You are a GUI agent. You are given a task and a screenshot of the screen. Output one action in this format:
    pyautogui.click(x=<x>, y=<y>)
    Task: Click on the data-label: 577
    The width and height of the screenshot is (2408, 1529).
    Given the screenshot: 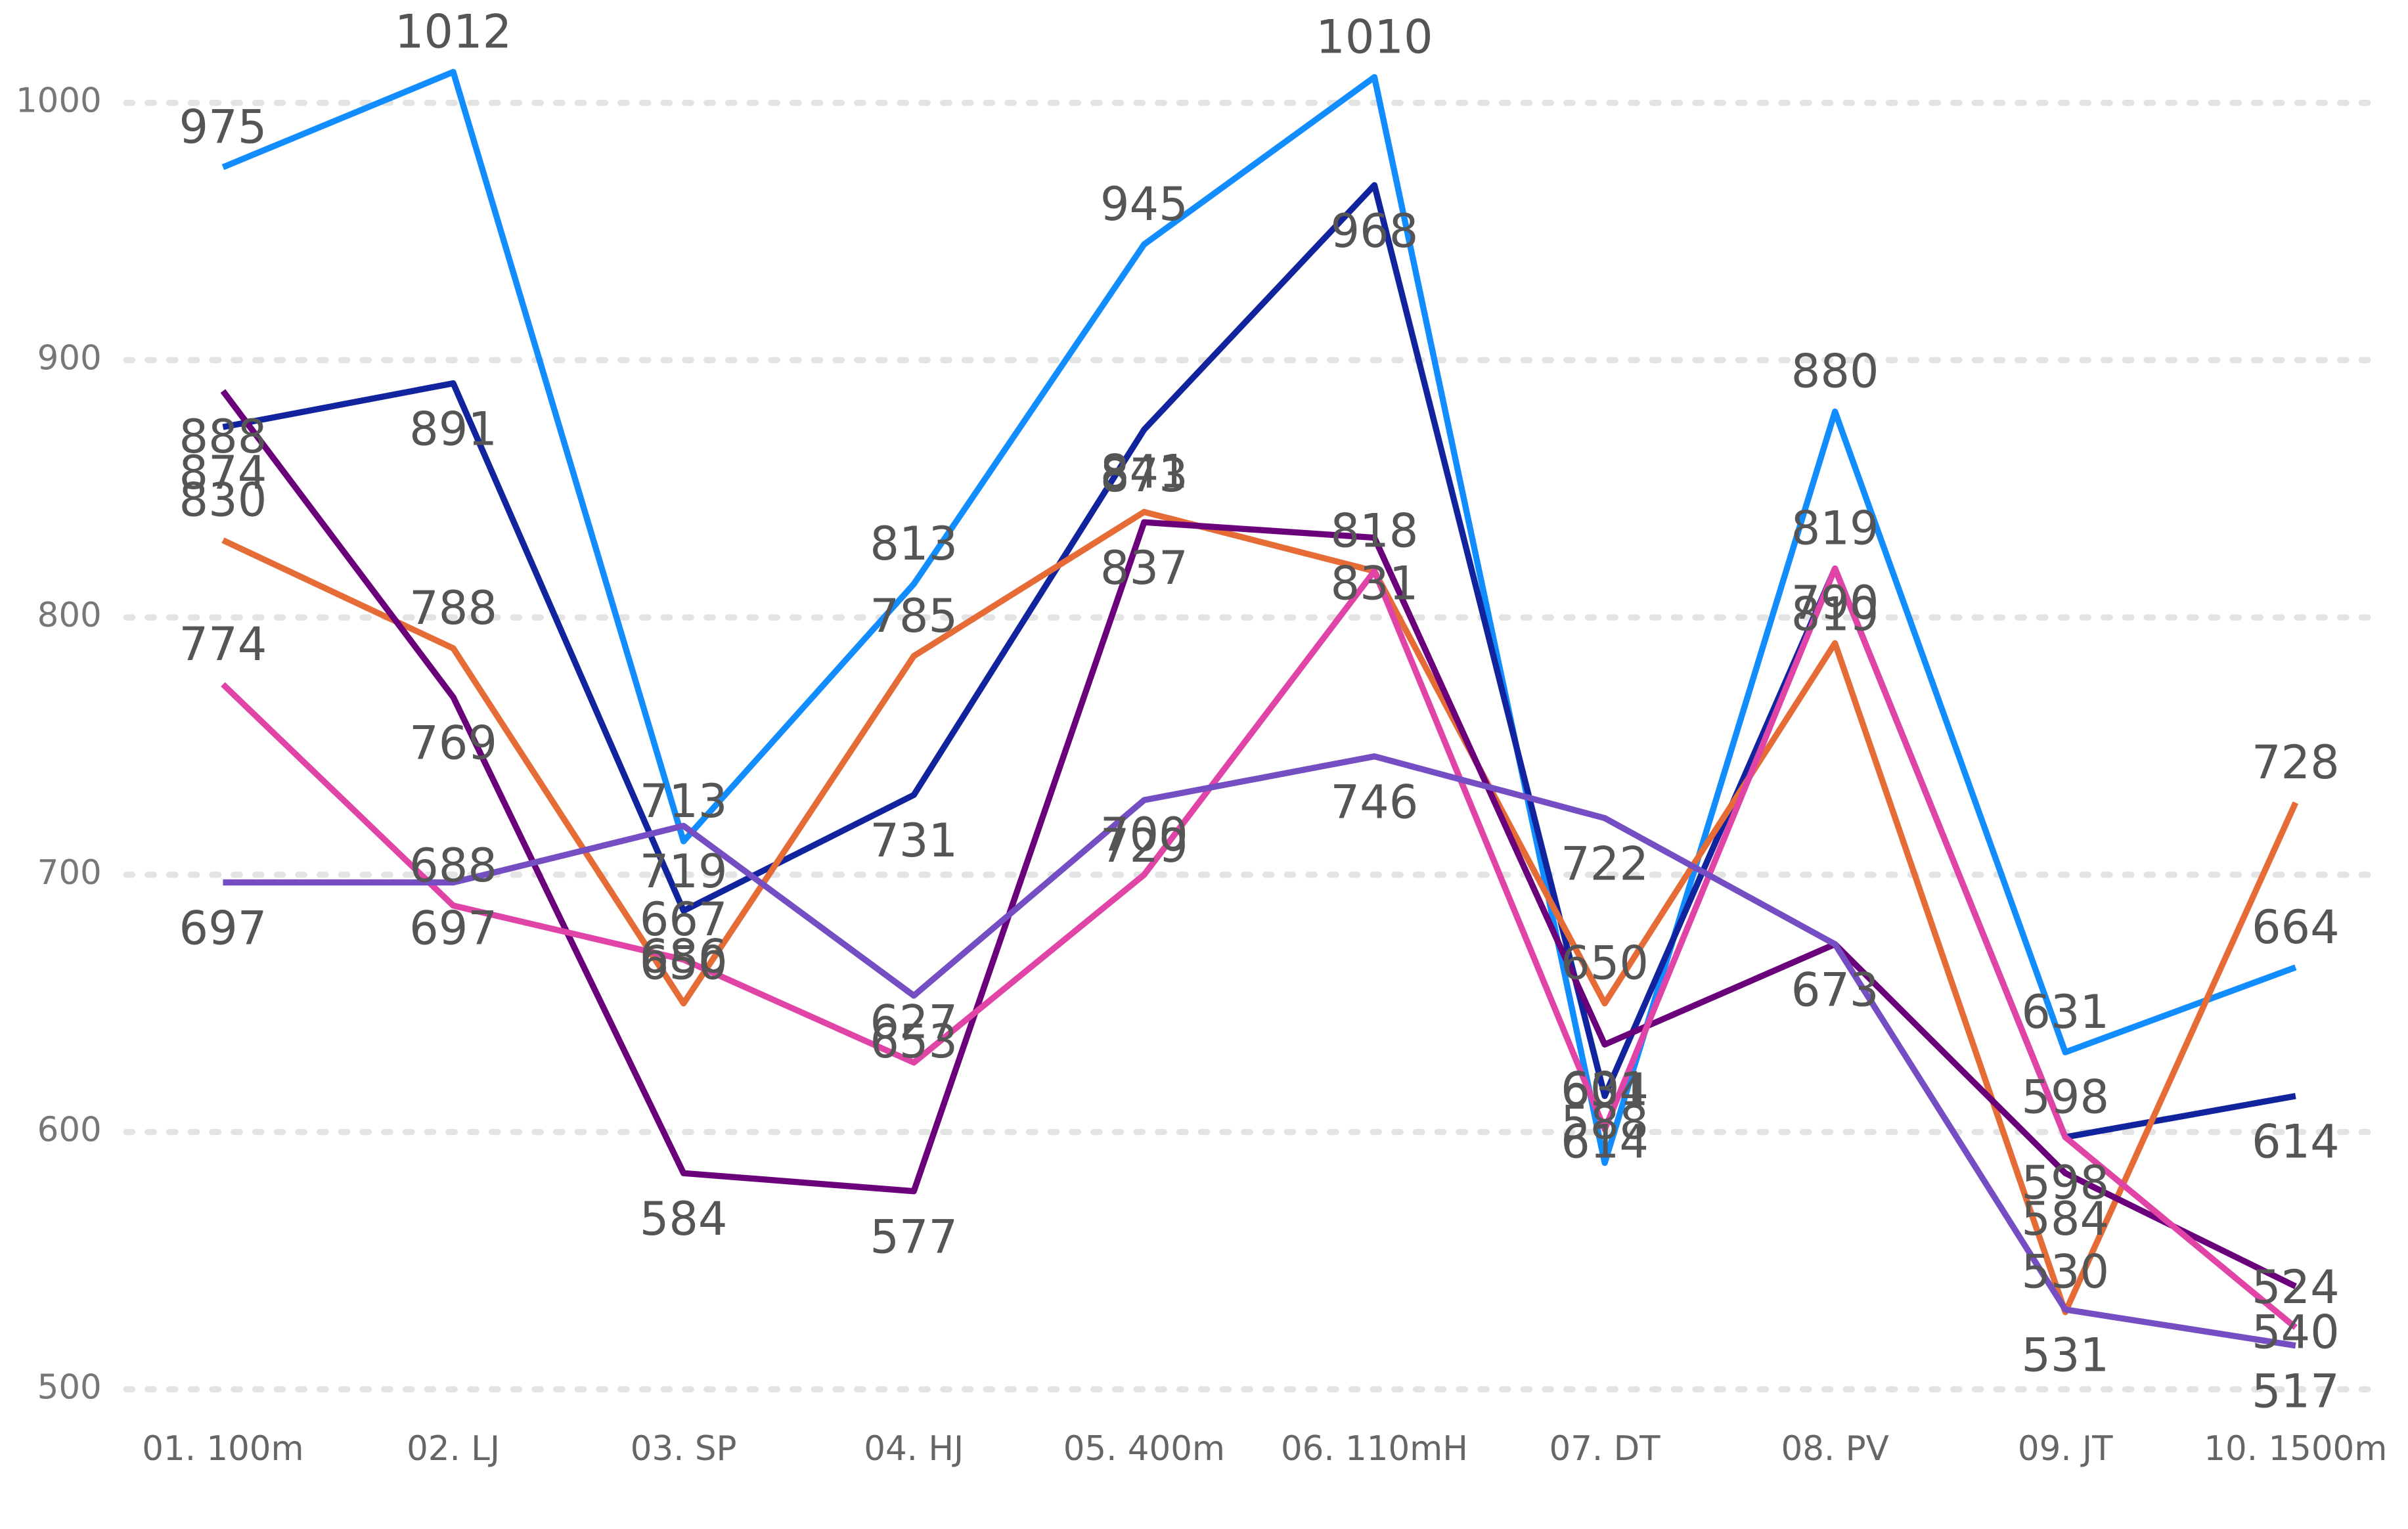 What is the action you would take?
    pyautogui.click(x=914, y=1237)
    